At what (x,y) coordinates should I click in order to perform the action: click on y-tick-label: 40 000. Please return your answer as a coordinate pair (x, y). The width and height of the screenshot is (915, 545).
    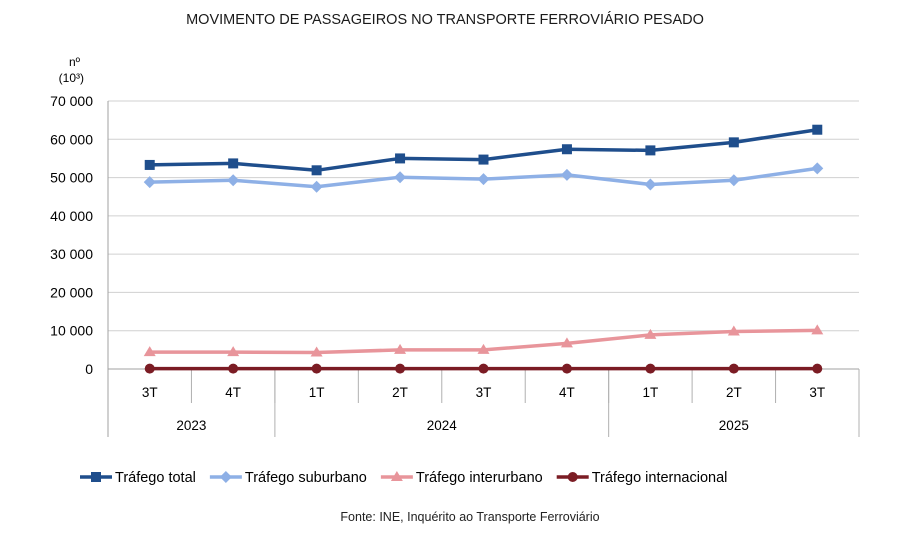
    Looking at the image, I should click on (71, 216).